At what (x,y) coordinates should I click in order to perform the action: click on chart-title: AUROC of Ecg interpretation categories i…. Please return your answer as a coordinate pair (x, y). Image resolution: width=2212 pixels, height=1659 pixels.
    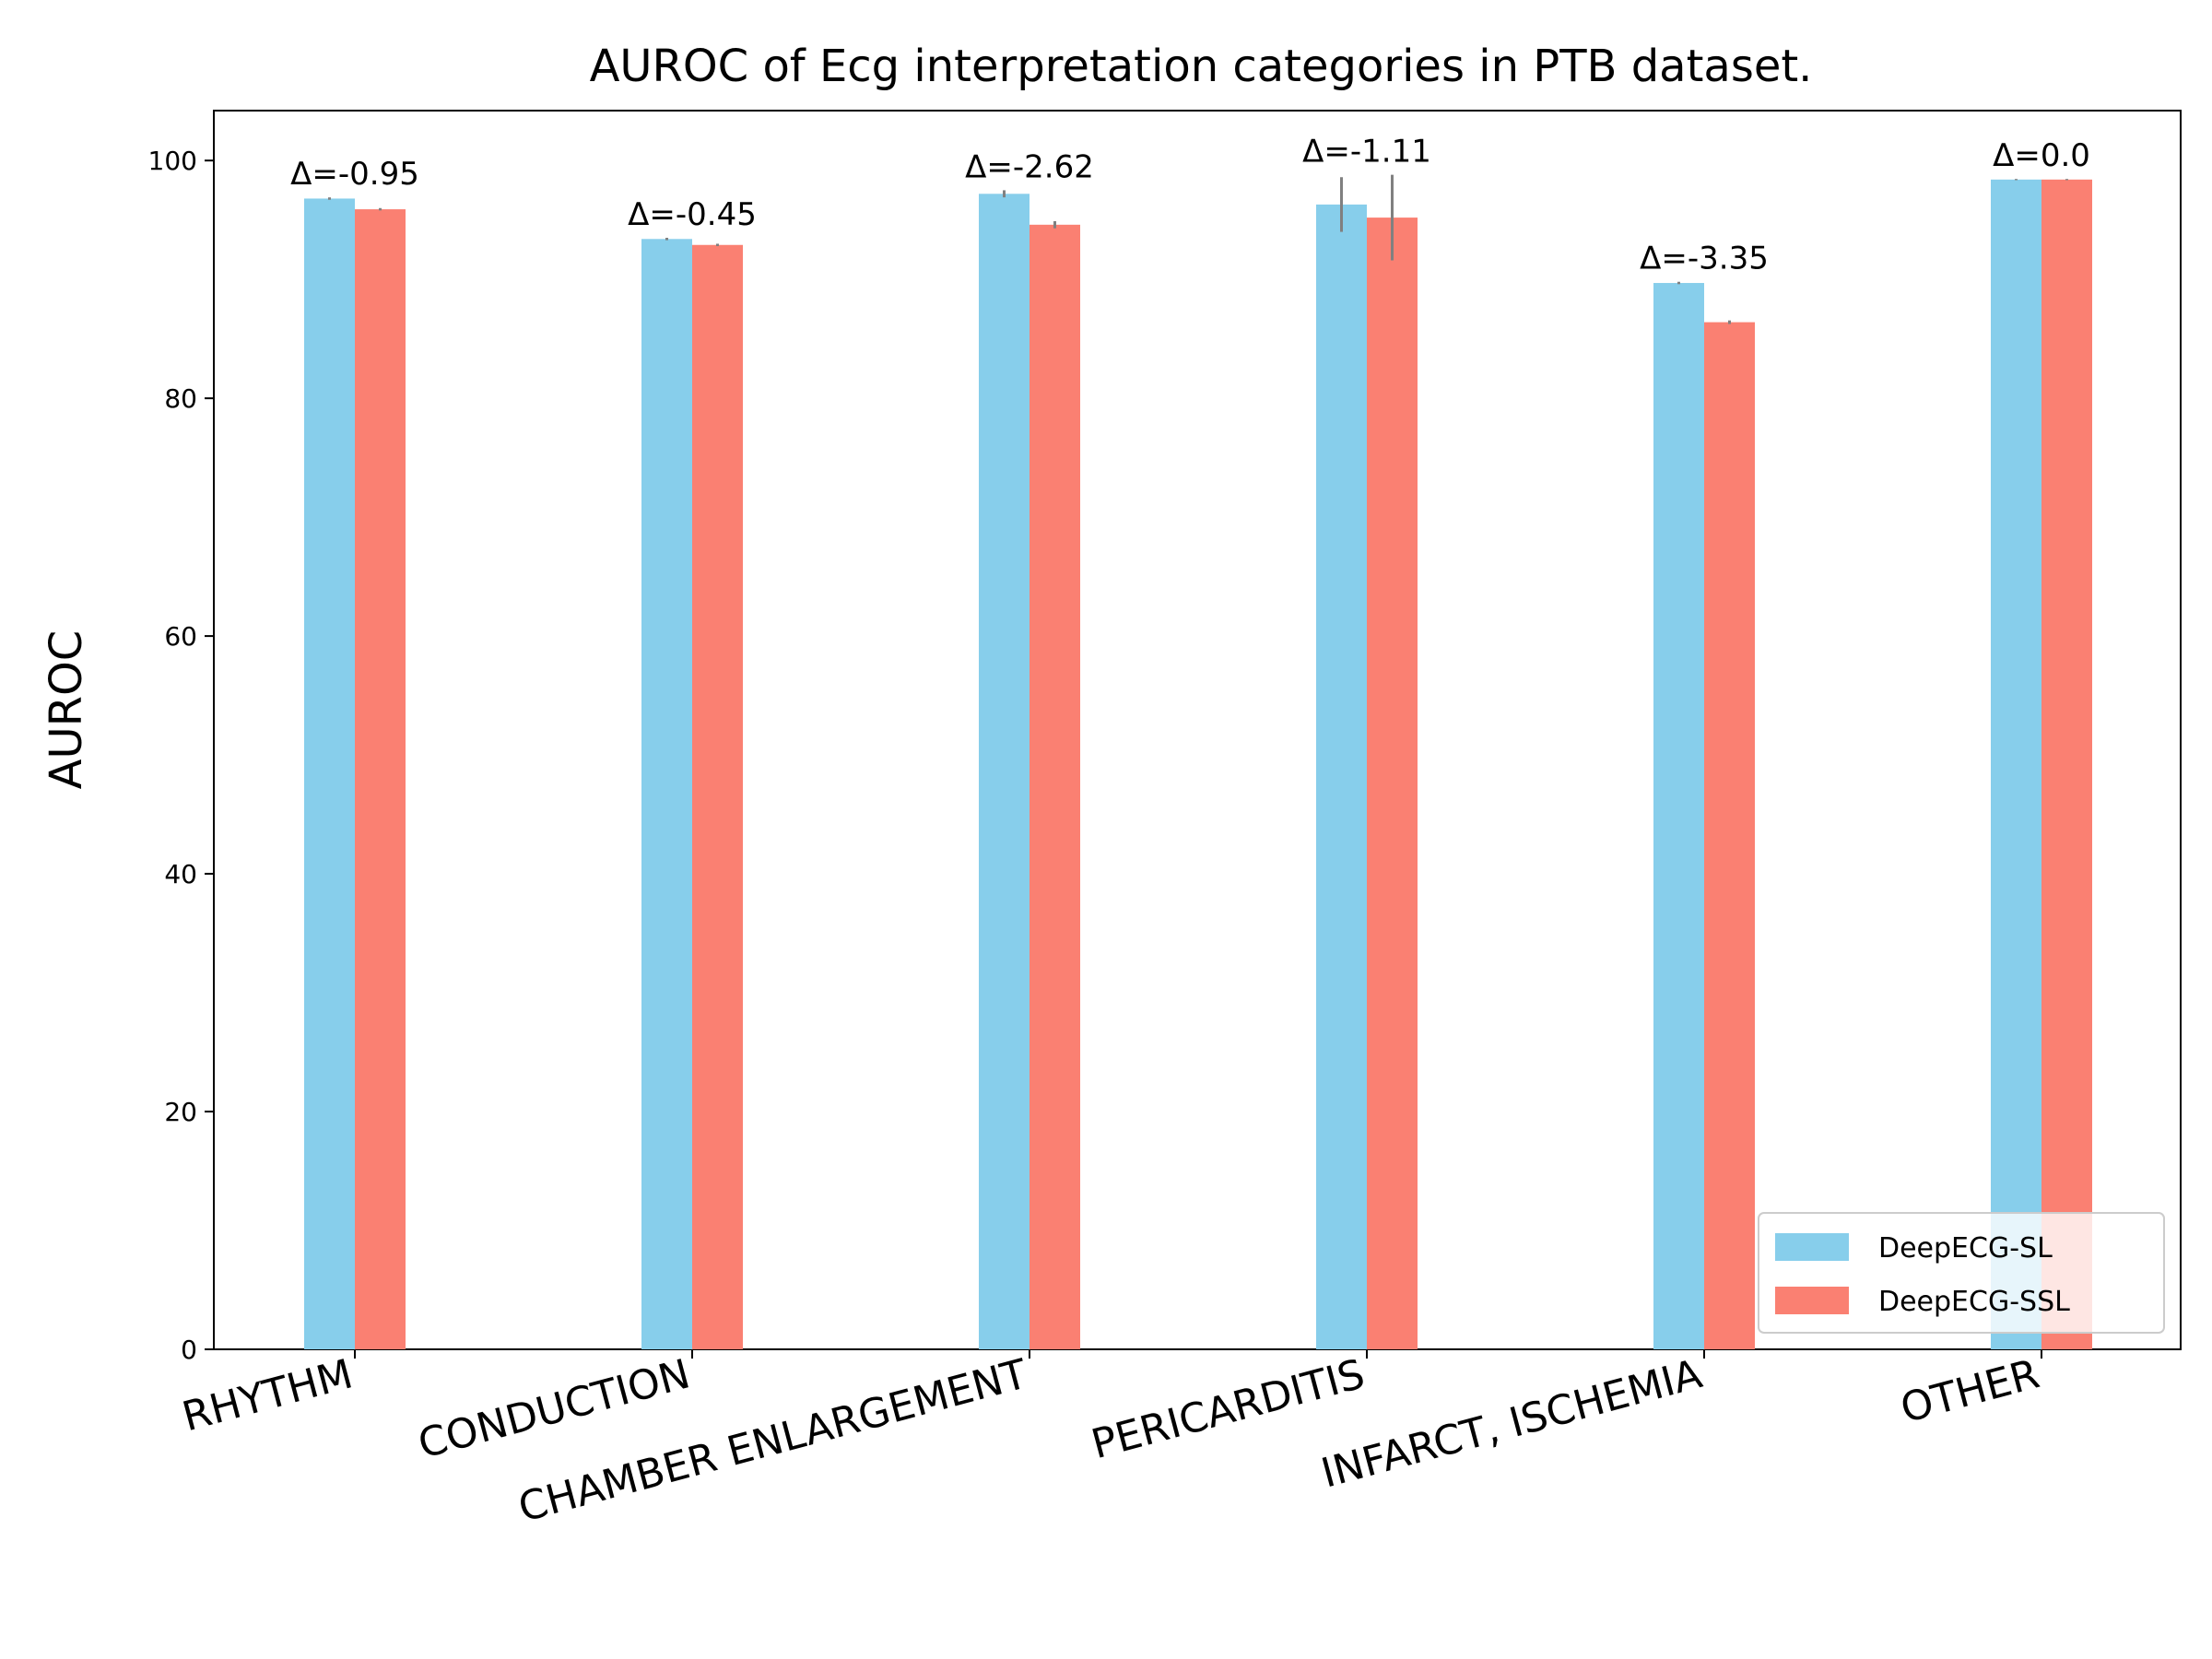
    Looking at the image, I should click on (1201, 66).